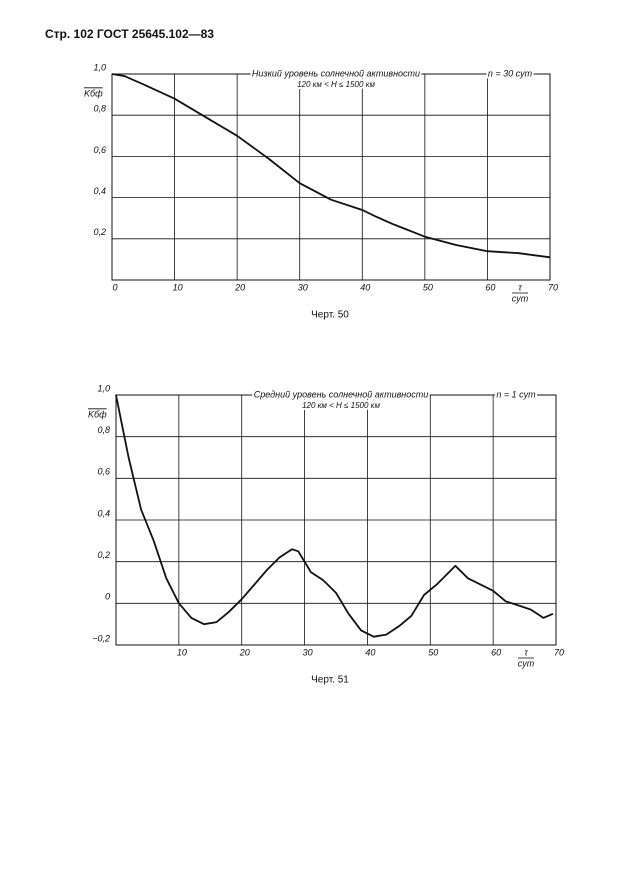  Describe the element at coordinates (330, 315) in the screenshot. I see `chart-caption: Черт. 50` at that location.